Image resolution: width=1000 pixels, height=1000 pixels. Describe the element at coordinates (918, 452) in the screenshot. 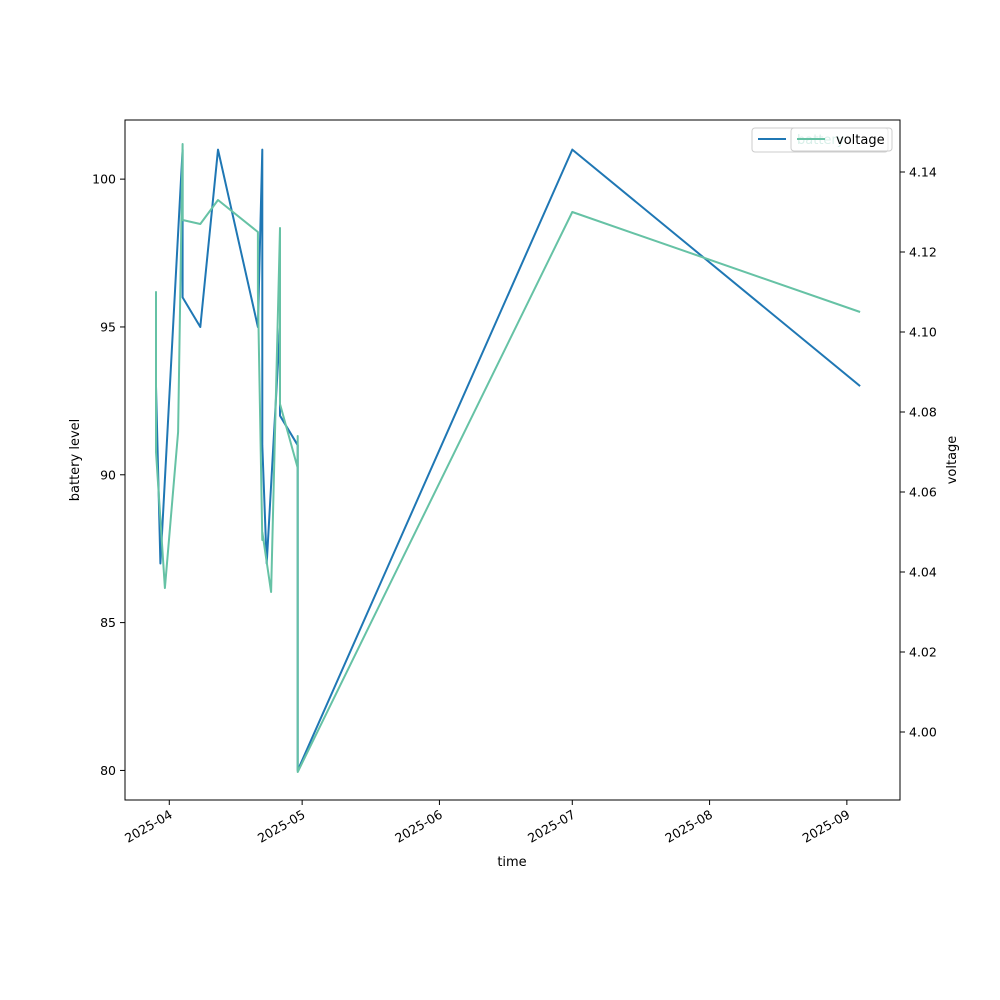

I see `right-y-axis: 4.00 4.02 4.04 4.06 4.08 4.10 4.12 4.14` at that location.